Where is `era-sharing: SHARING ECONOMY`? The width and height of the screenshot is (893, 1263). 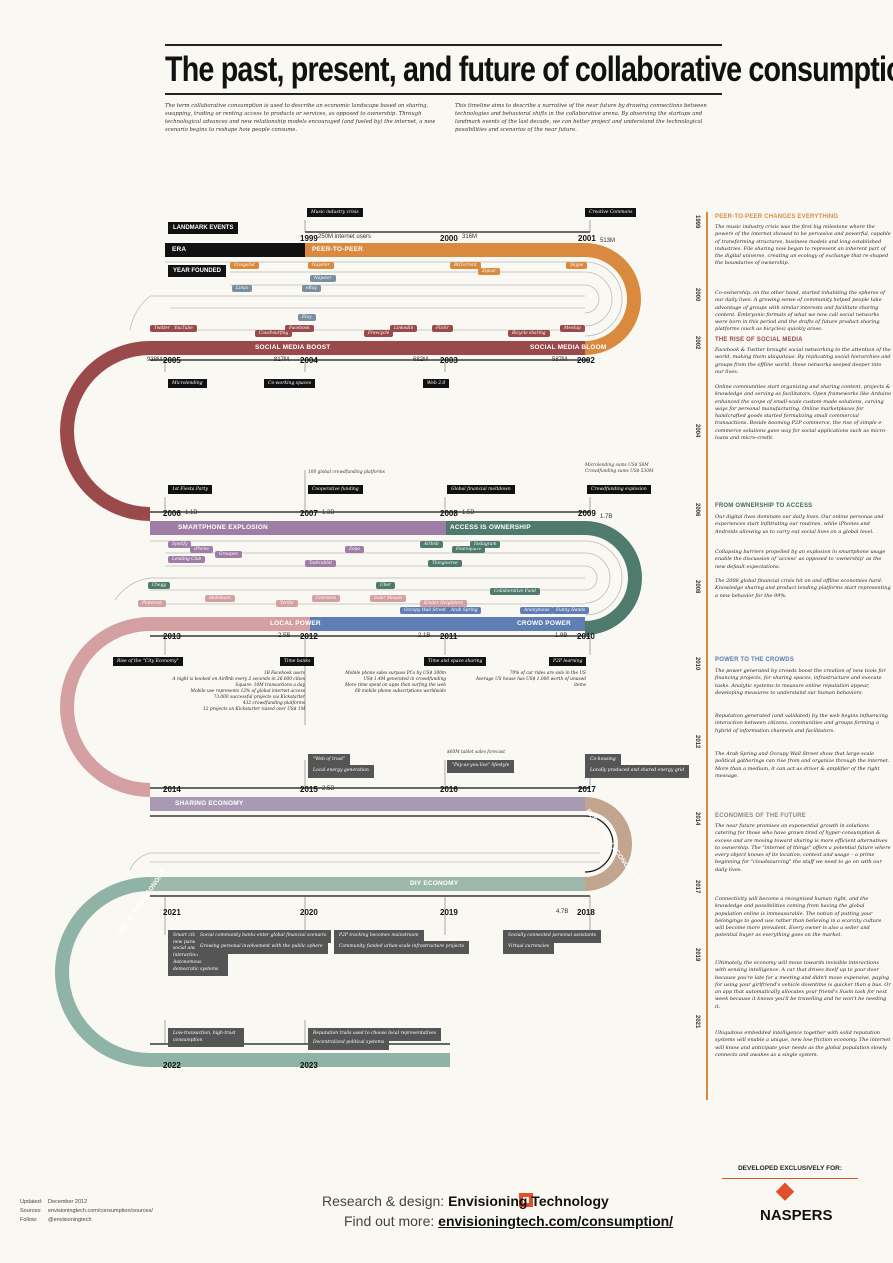
era-sharing: SHARING ECONOMY is located at coordinates (209, 803).